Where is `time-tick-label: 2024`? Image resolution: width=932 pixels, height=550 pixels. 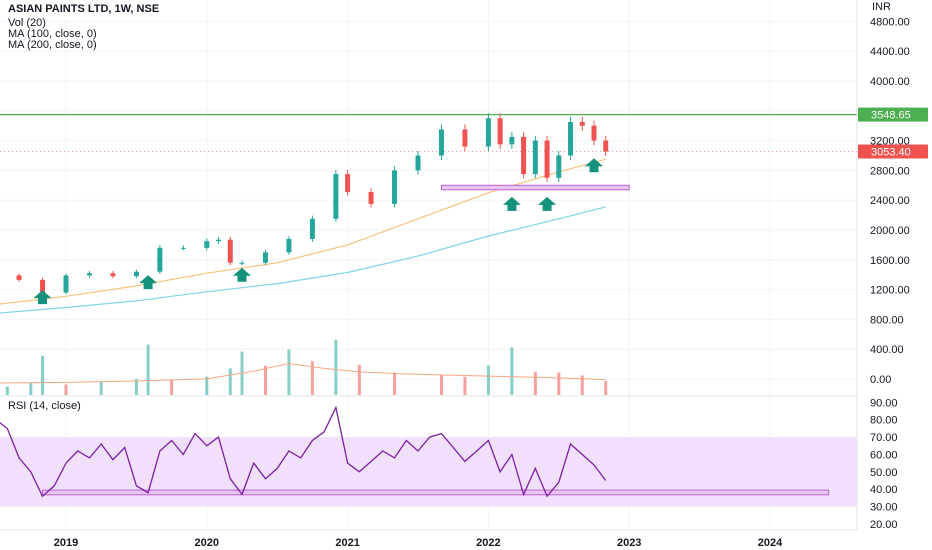
time-tick-label: 2024 is located at coordinates (770, 543).